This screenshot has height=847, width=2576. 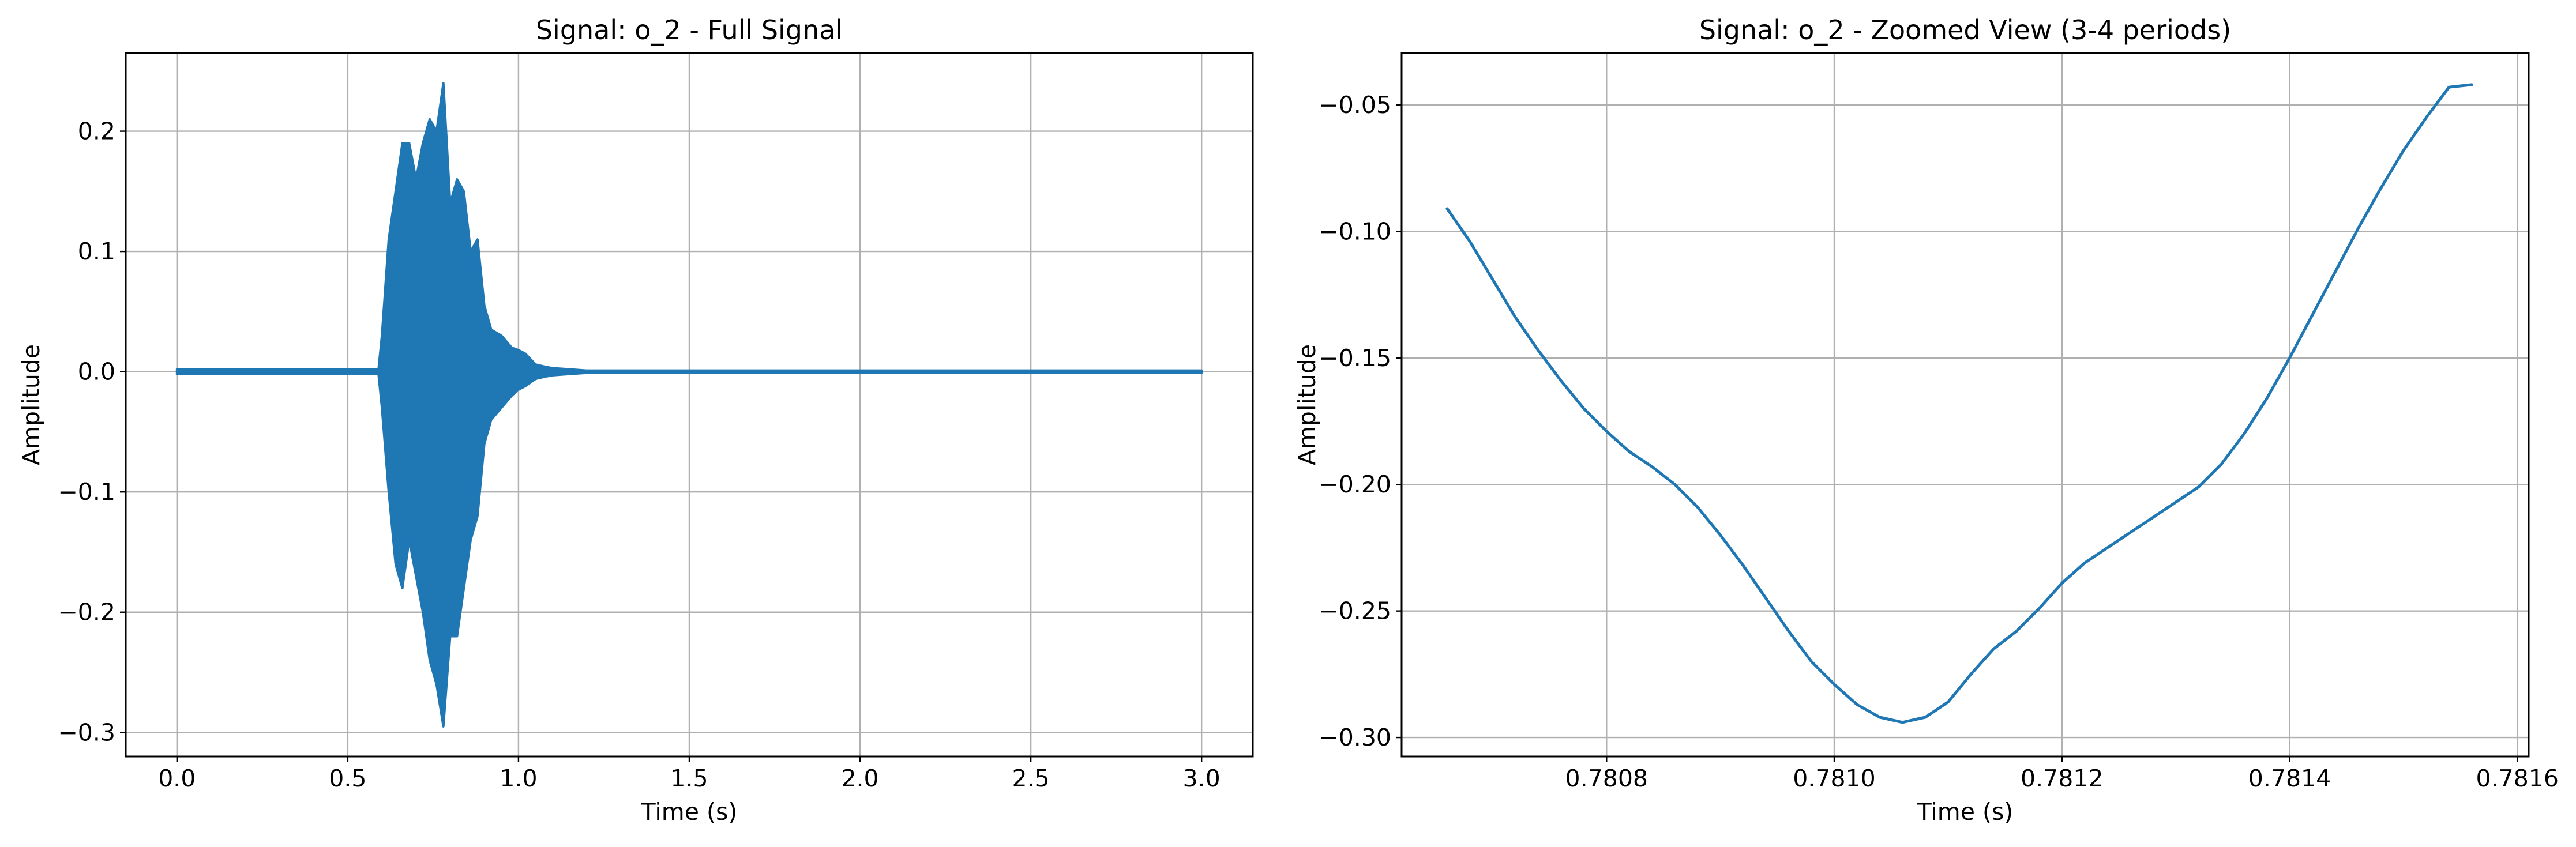 What do you see at coordinates (2289, 778) in the screenshot?
I see `x-tick-label: 0.7814` at bounding box center [2289, 778].